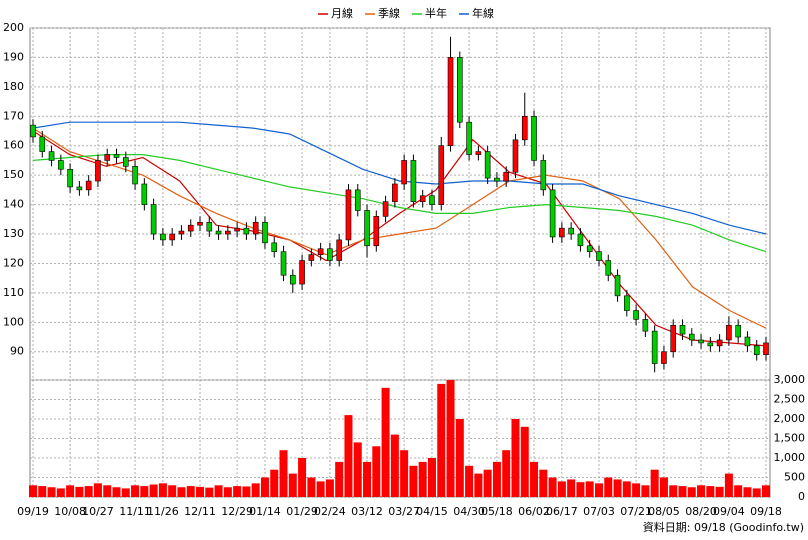 The width and height of the screenshot is (808, 540). What do you see at coordinates (723, 527) in the screenshot?
I see `data-note: 資料日期: 09/18 (Goodinfo.tw)` at bounding box center [723, 527].